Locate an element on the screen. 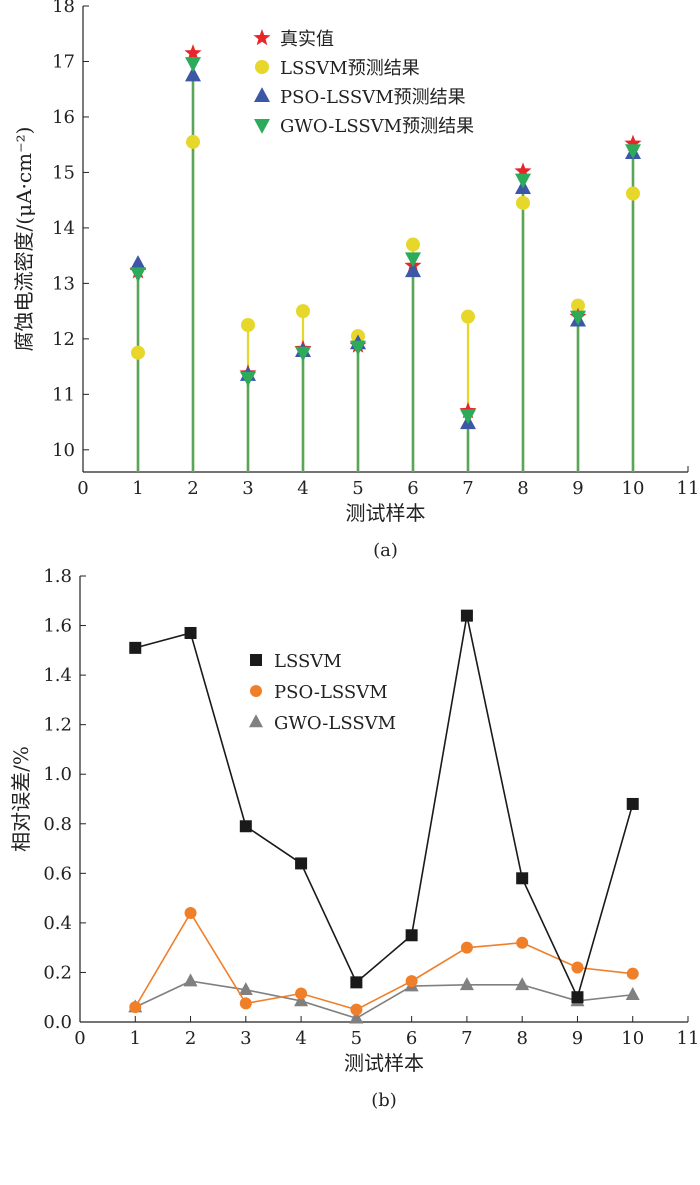 The height and width of the screenshot is (1185, 700). legend-label: GWO-LSSVM预测结果 is located at coordinates (377, 126).